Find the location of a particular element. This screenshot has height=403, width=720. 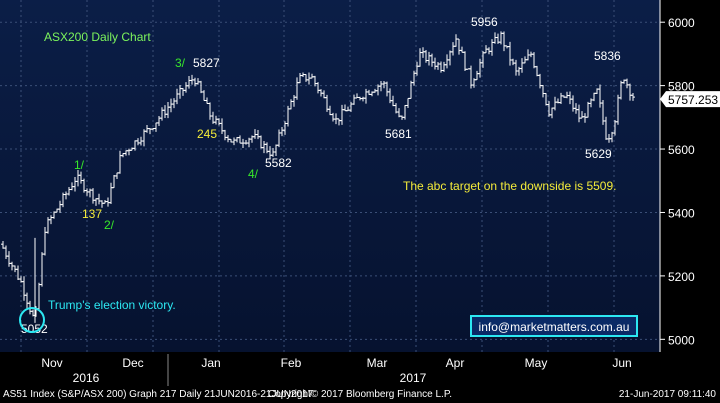

price-label-5956: 5956 is located at coordinates (484, 22).